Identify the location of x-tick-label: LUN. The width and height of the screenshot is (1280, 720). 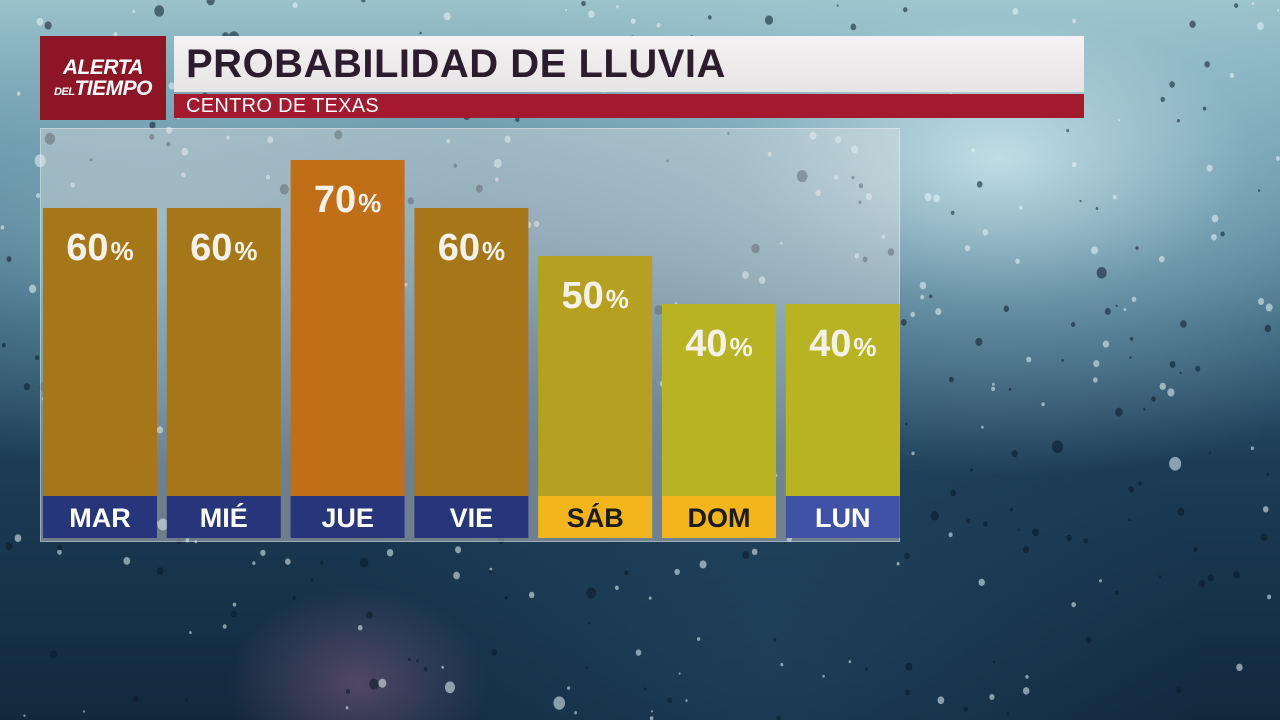
(843, 518).